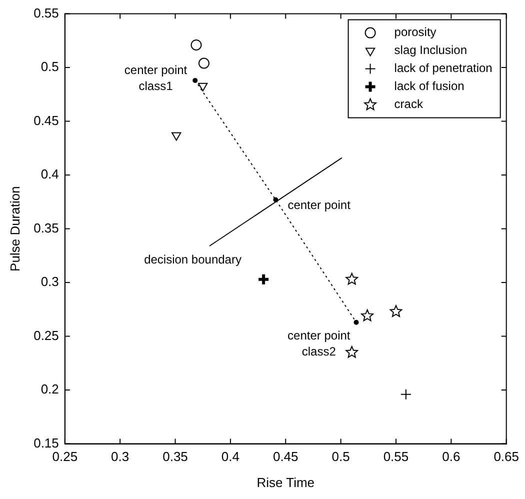 The height and width of the screenshot is (499, 525). Describe the element at coordinates (415, 32) in the screenshot. I see `legend-label: porosity` at that location.